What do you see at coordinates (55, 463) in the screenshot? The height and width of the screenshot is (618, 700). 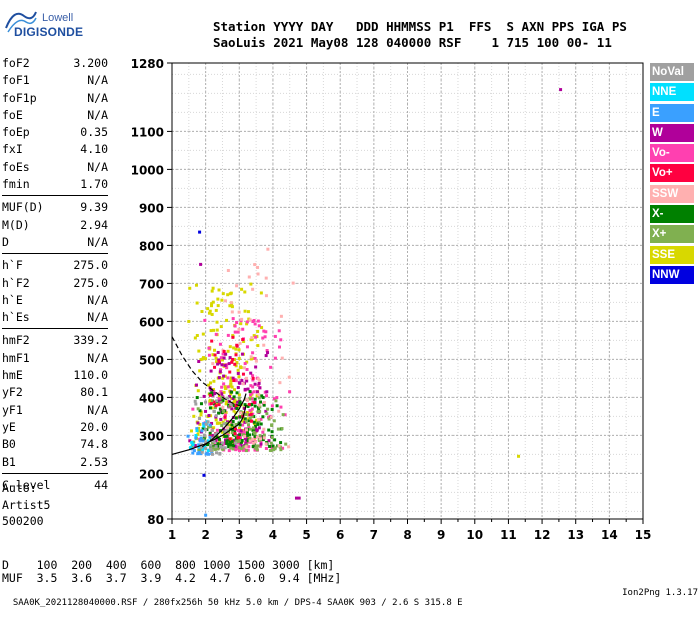 I see `param-row-group4-7: B1 2.53` at bounding box center [55, 463].